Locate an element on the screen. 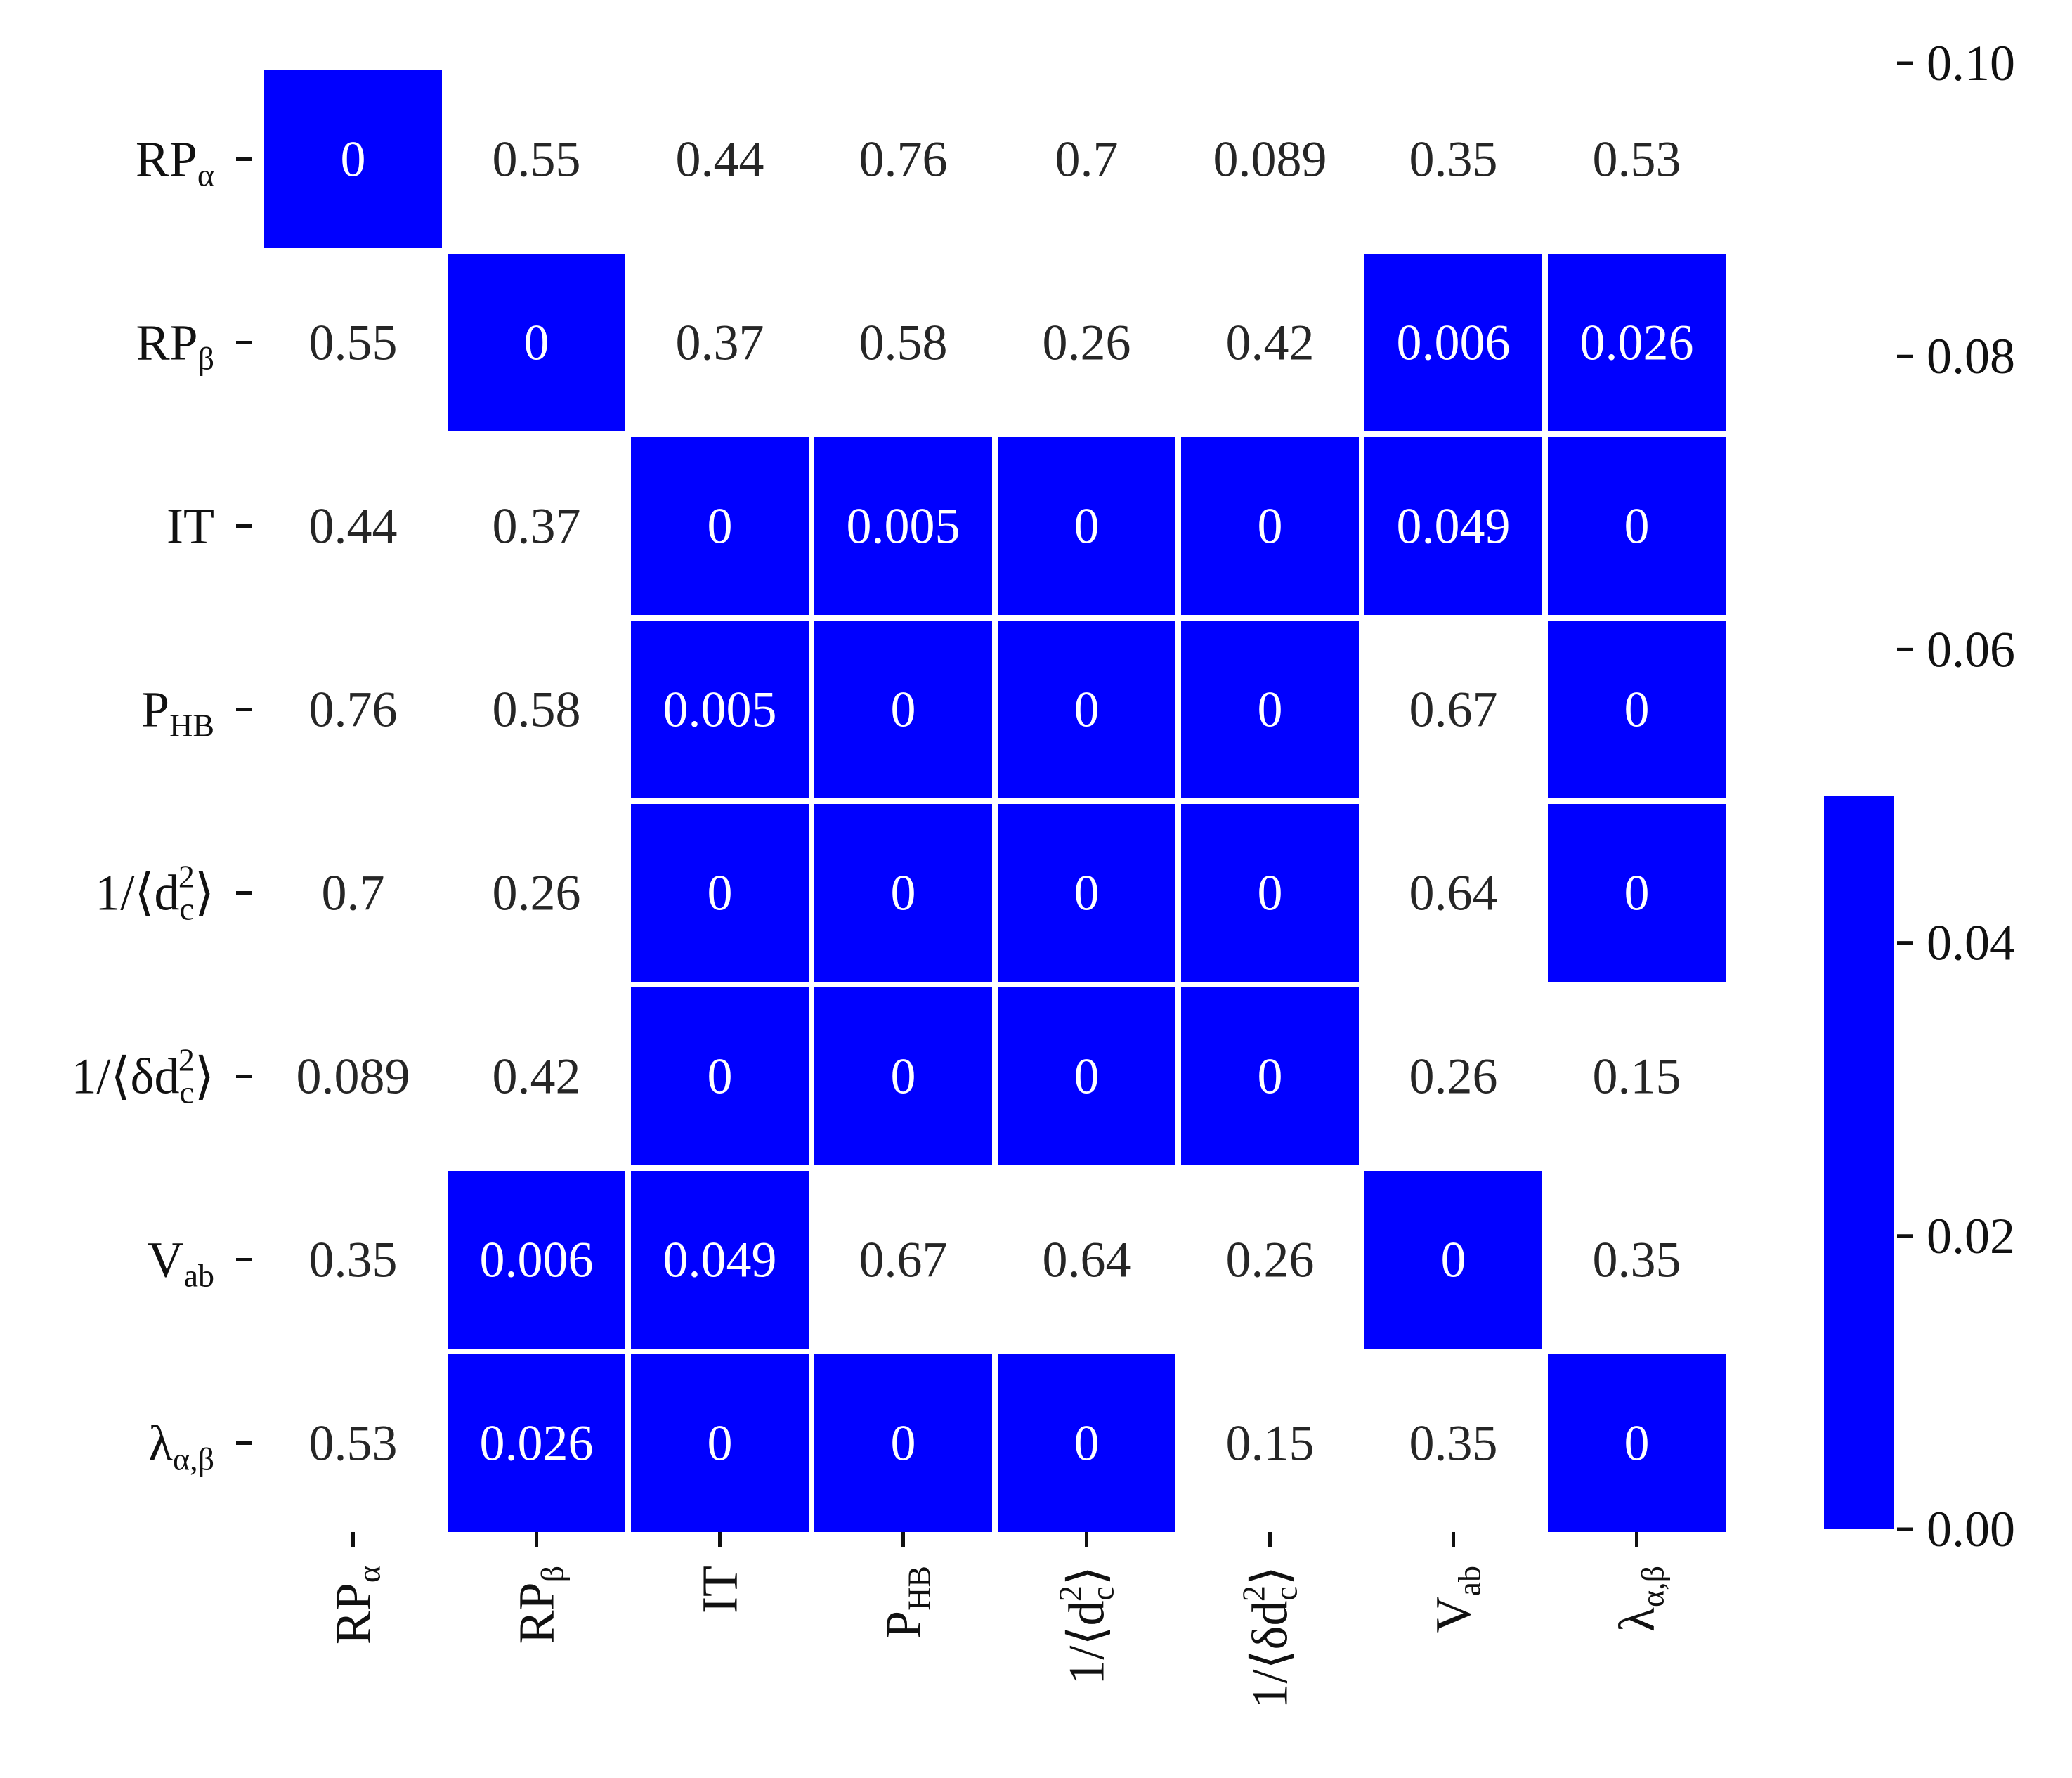  heatmap-cell-value: 0.76 is located at coordinates (353, 710).